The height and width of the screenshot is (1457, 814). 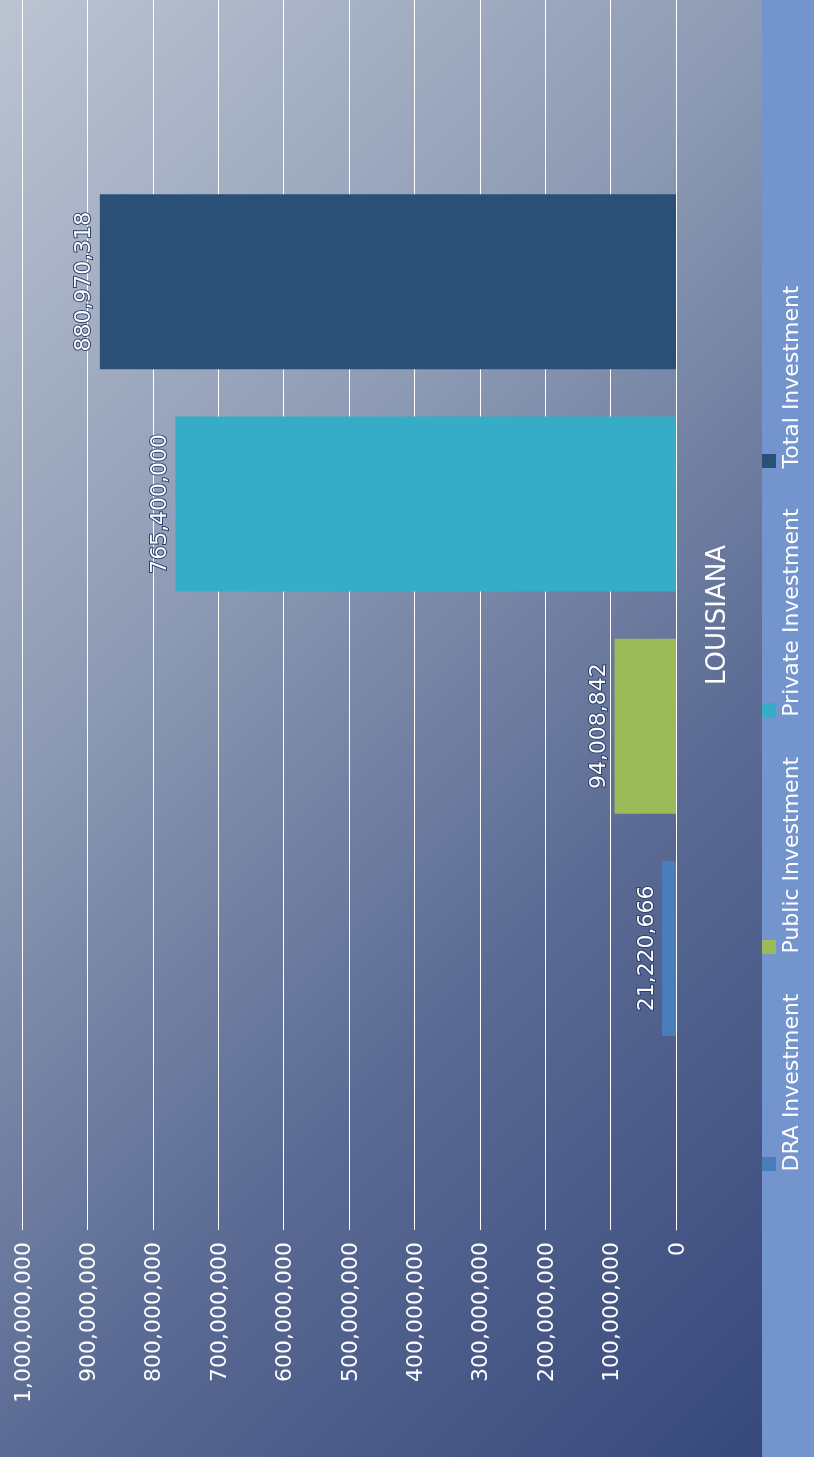 I want to click on data-label: 94,008,842, so click(x=598, y=726).